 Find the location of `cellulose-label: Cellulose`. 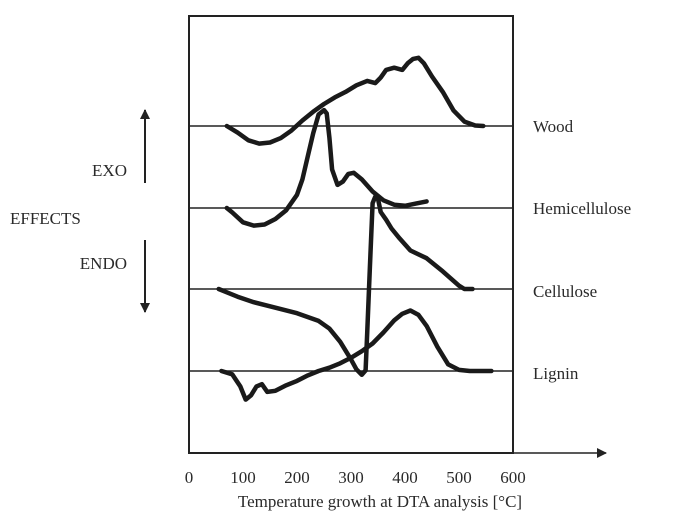

cellulose-label: Cellulose is located at coordinates (565, 291).